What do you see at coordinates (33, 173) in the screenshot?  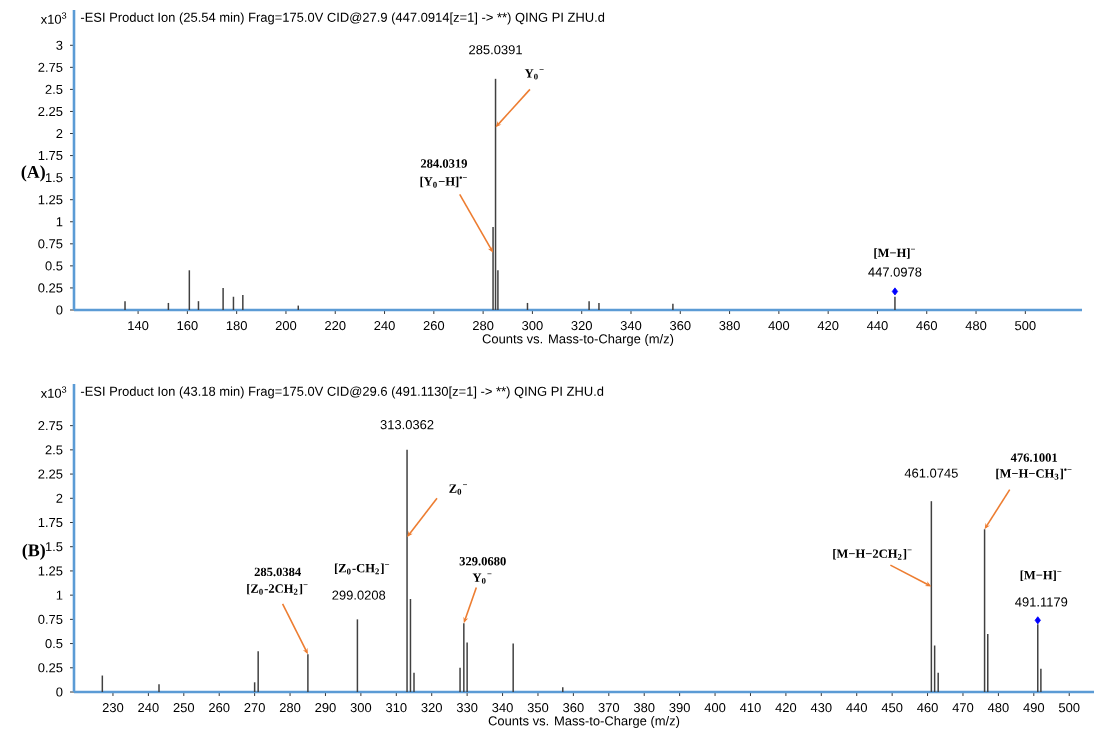 I see `text: (A)` at bounding box center [33, 173].